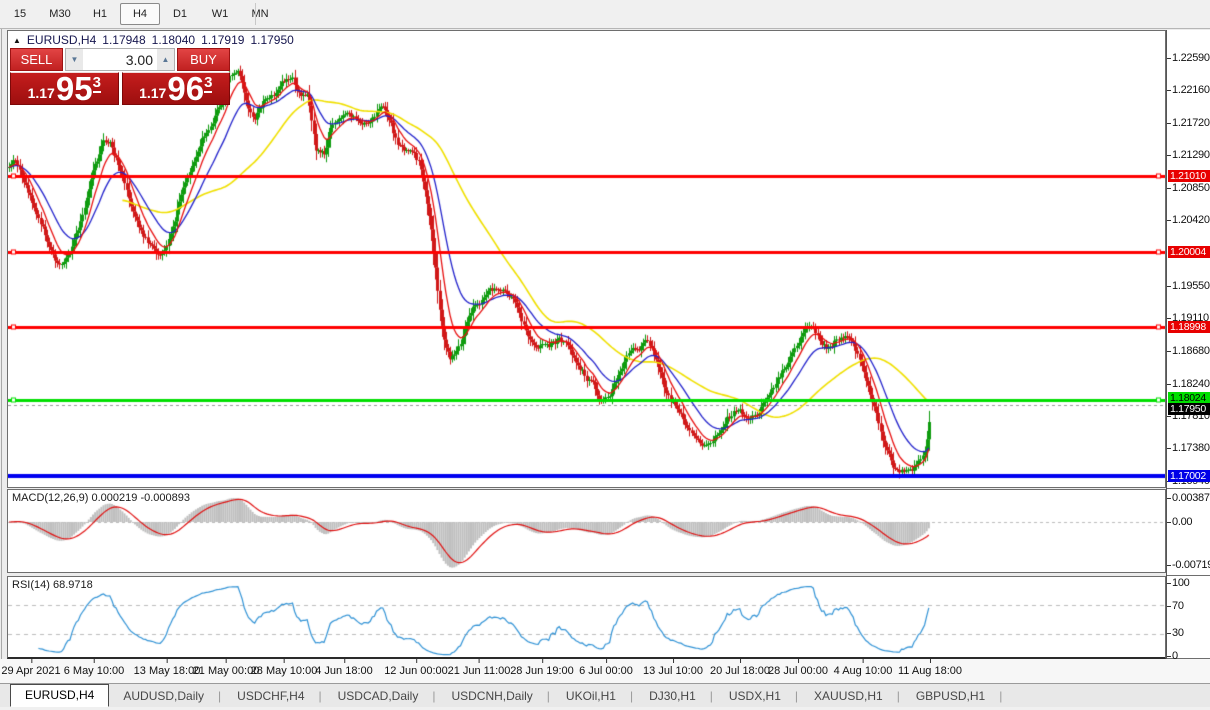 The image size is (1210, 710). What do you see at coordinates (1188, 384) in the screenshot?
I see `price-axis-tick: 1.18240` at bounding box center [1188, 384].